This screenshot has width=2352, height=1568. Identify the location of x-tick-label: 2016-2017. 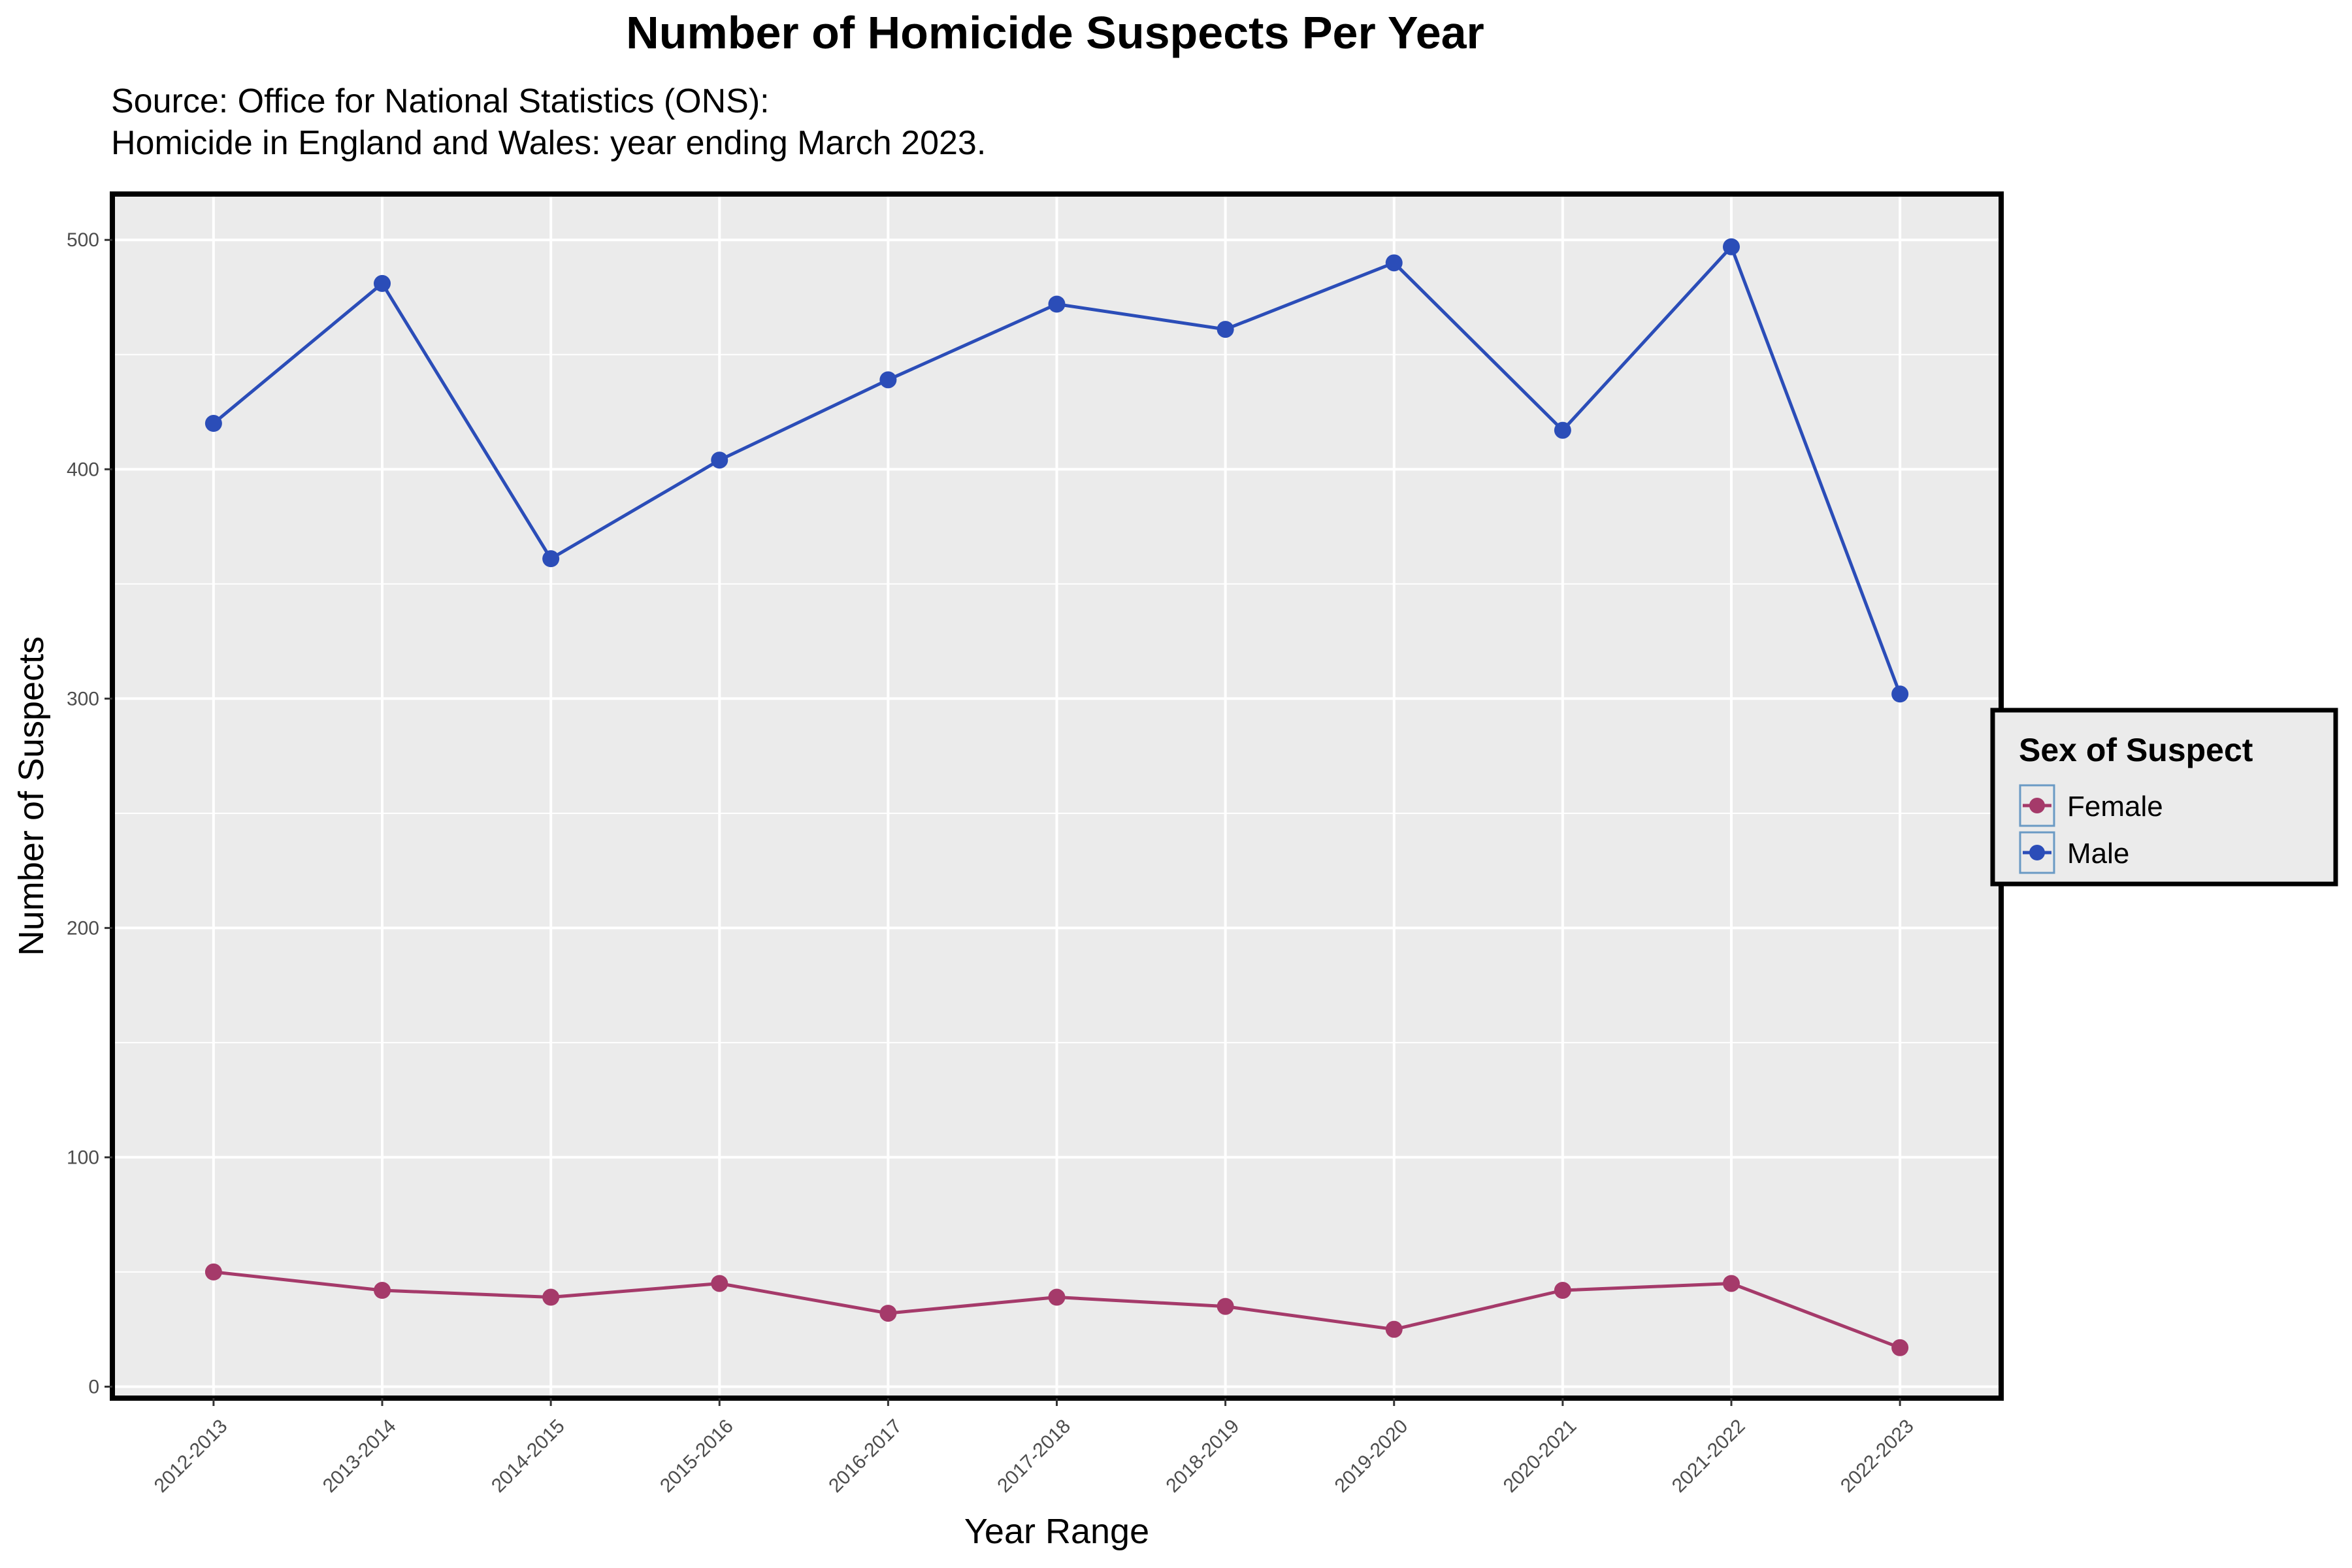
(865, 1456).